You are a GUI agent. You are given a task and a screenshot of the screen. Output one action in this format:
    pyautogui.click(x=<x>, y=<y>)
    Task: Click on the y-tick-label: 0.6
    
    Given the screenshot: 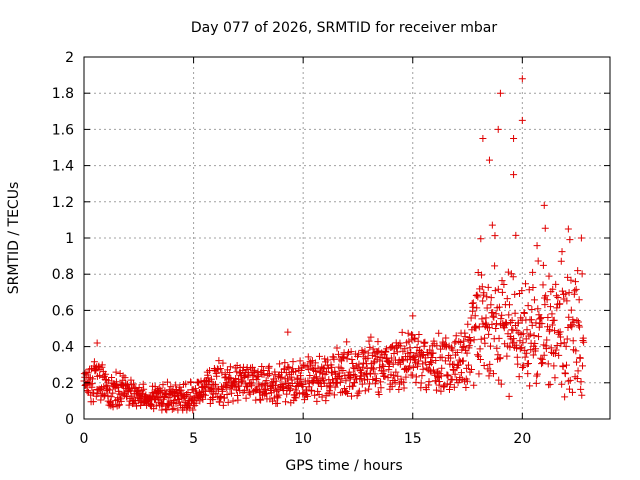 What is the action you would take?
    pyautogui.click(x=63, y=311)
    